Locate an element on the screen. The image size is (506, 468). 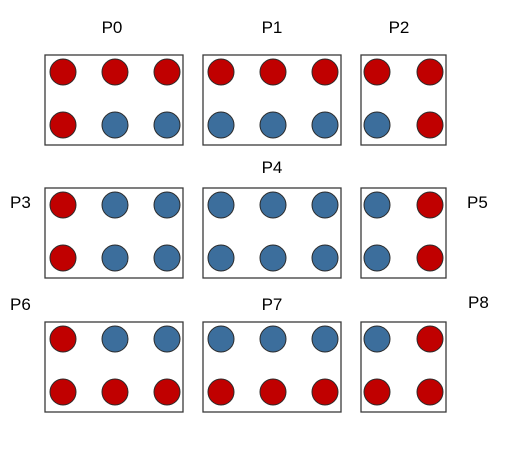
partition-p0: P0 is located at coordinates (114, 82).